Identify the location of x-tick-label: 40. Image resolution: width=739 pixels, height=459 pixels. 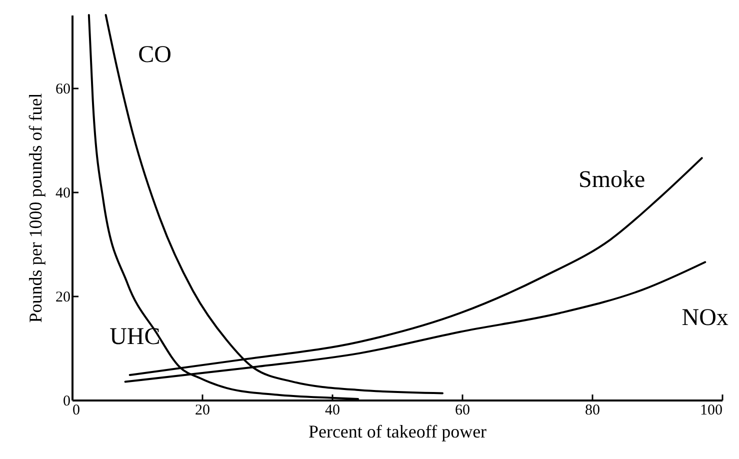
(332, 410).